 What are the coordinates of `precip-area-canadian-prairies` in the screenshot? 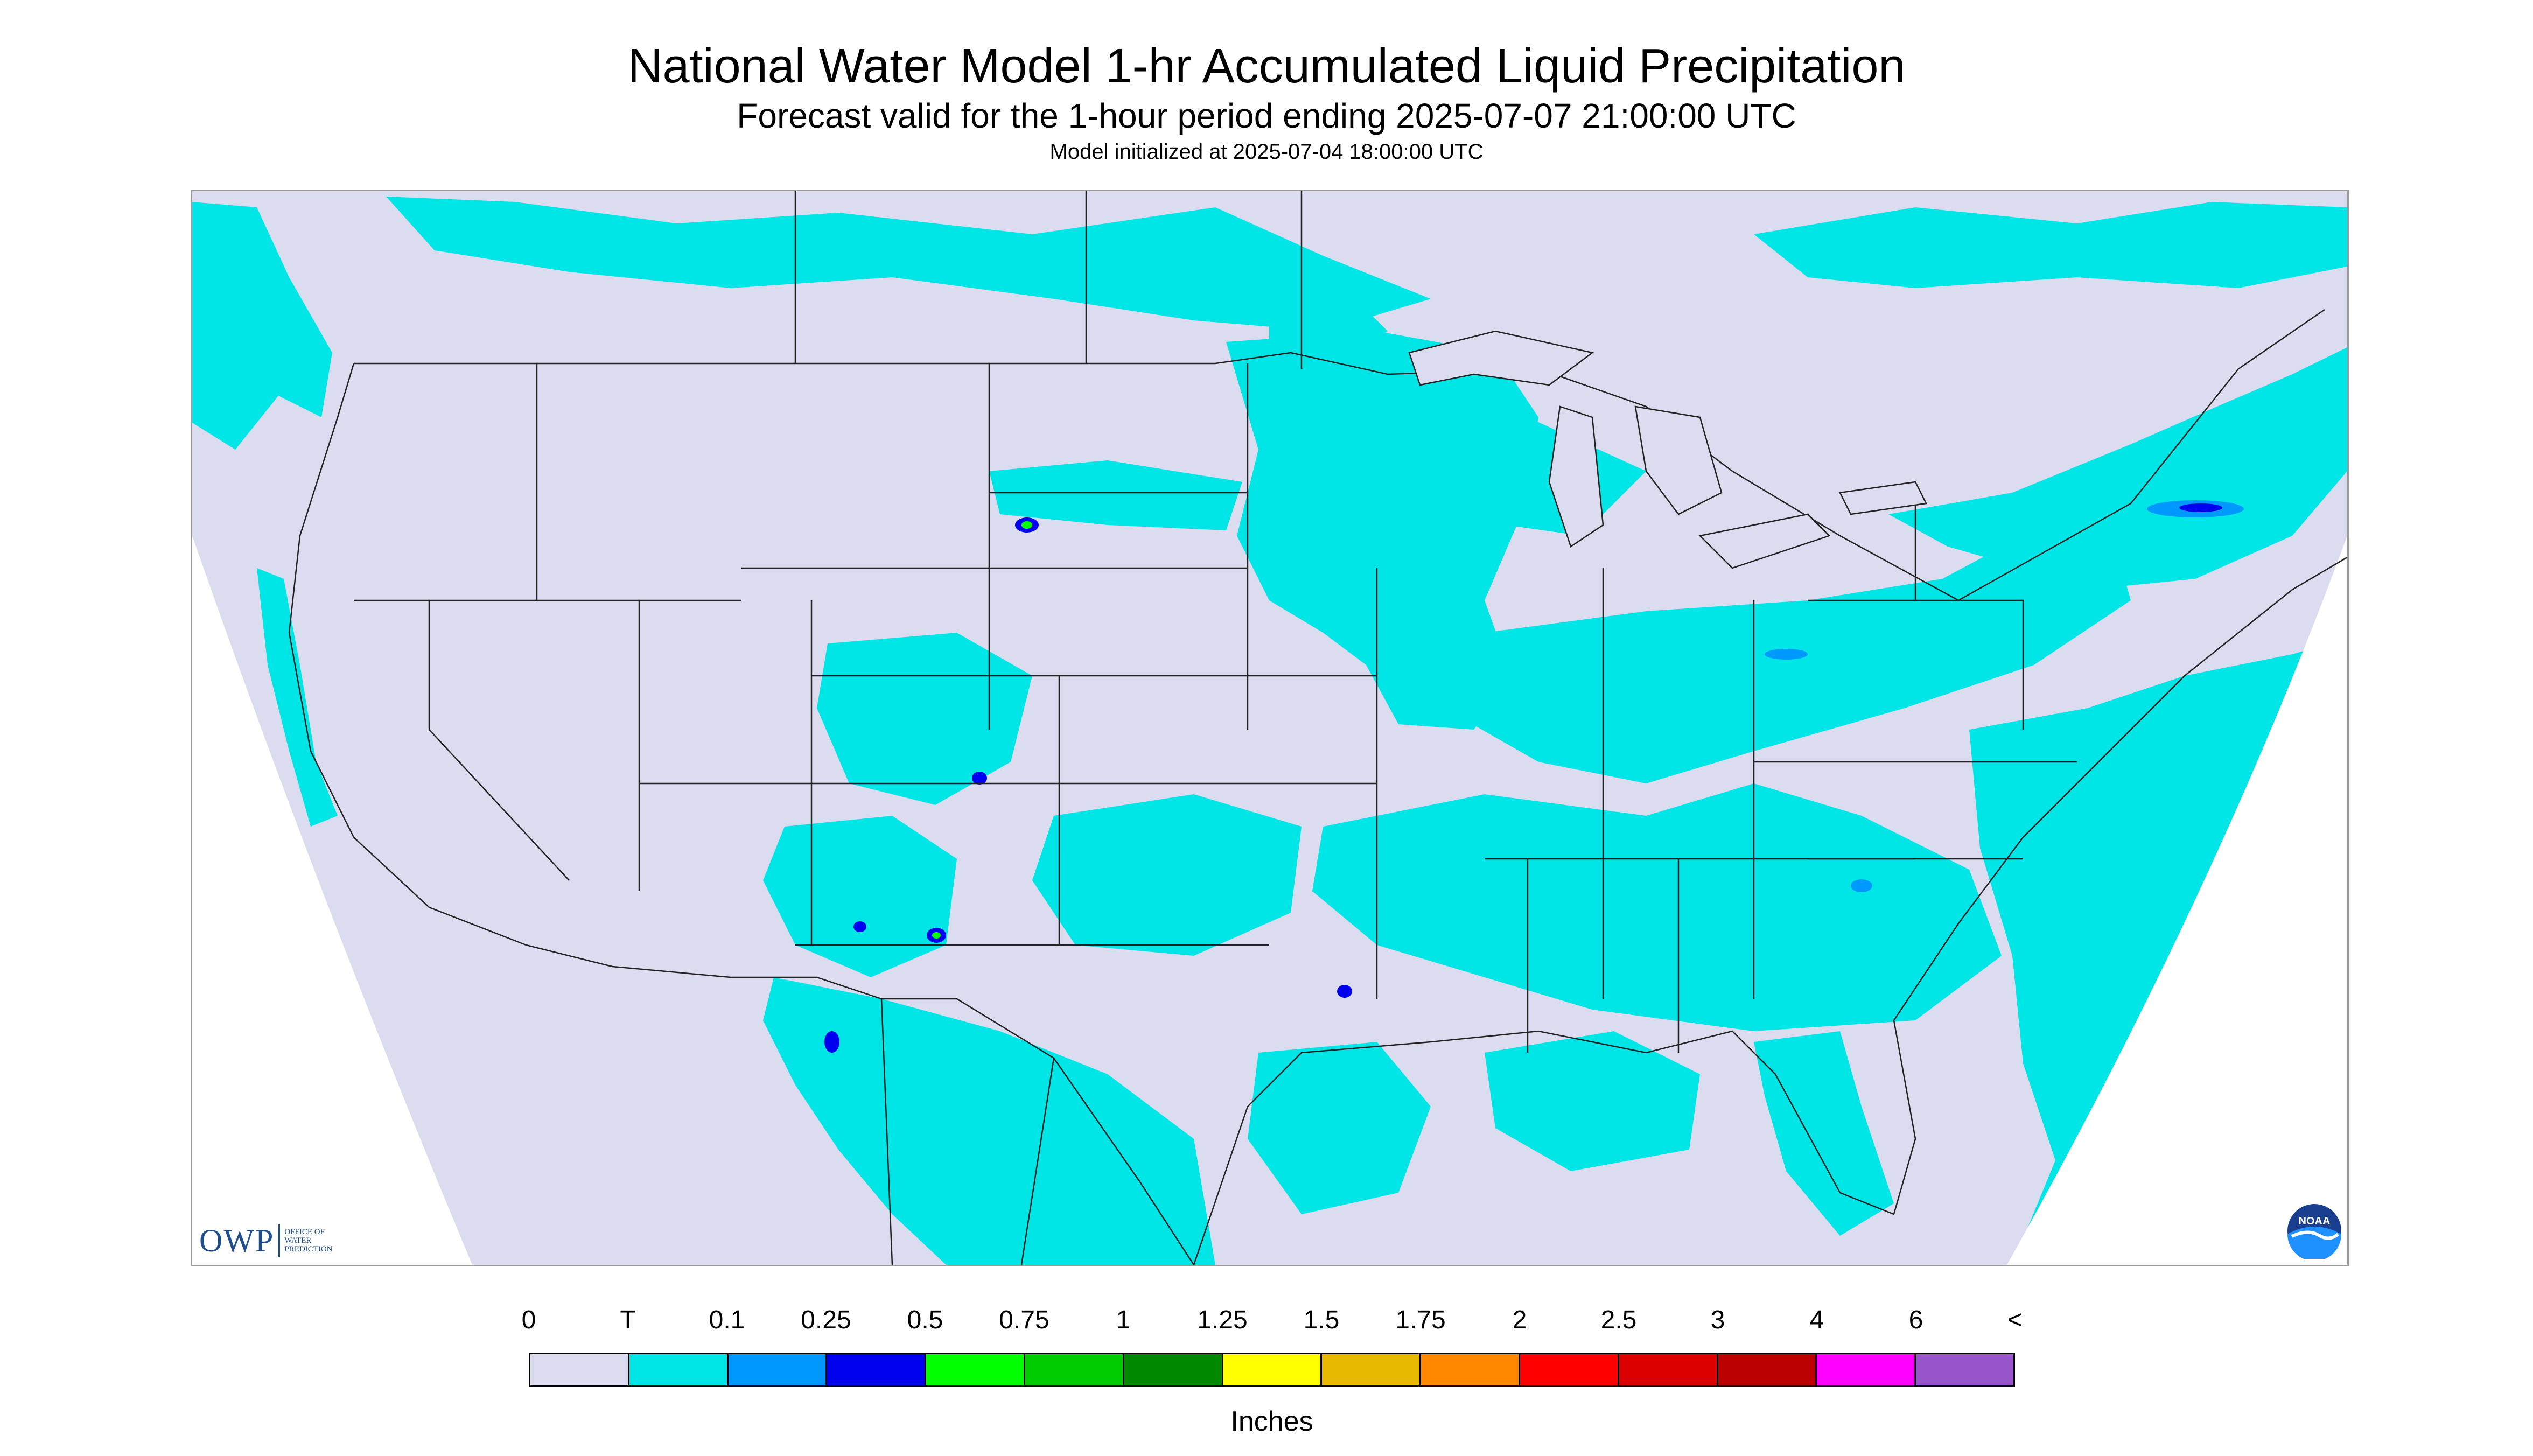 It's located at (909, 264).